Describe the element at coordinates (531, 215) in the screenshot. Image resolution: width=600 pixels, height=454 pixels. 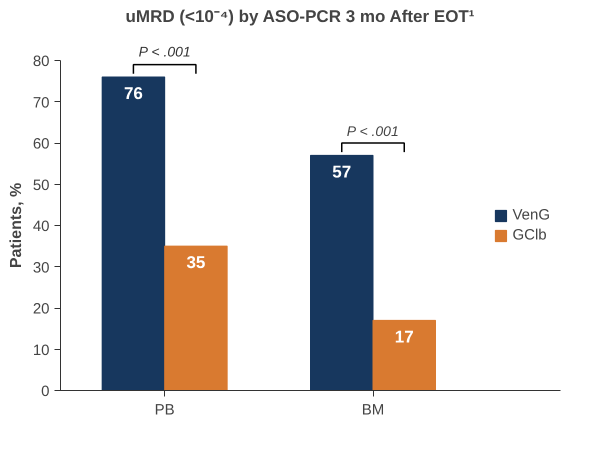
I see `legend-label: VenG` at that location.